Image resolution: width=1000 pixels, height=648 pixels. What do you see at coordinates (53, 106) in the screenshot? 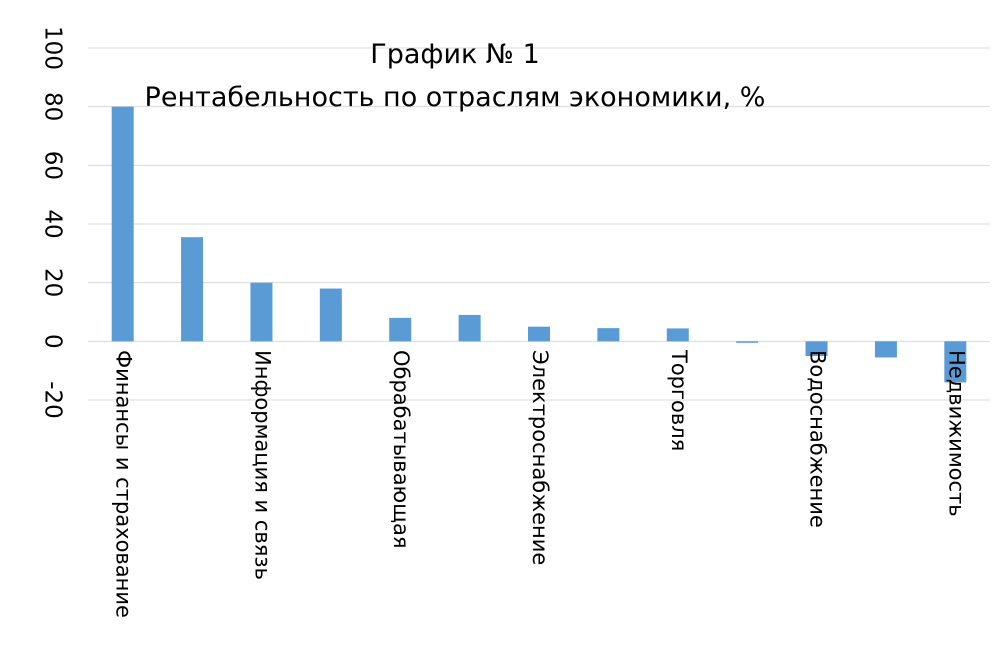
I see `y-tick-label: 80` at bounding box center [53, 106].